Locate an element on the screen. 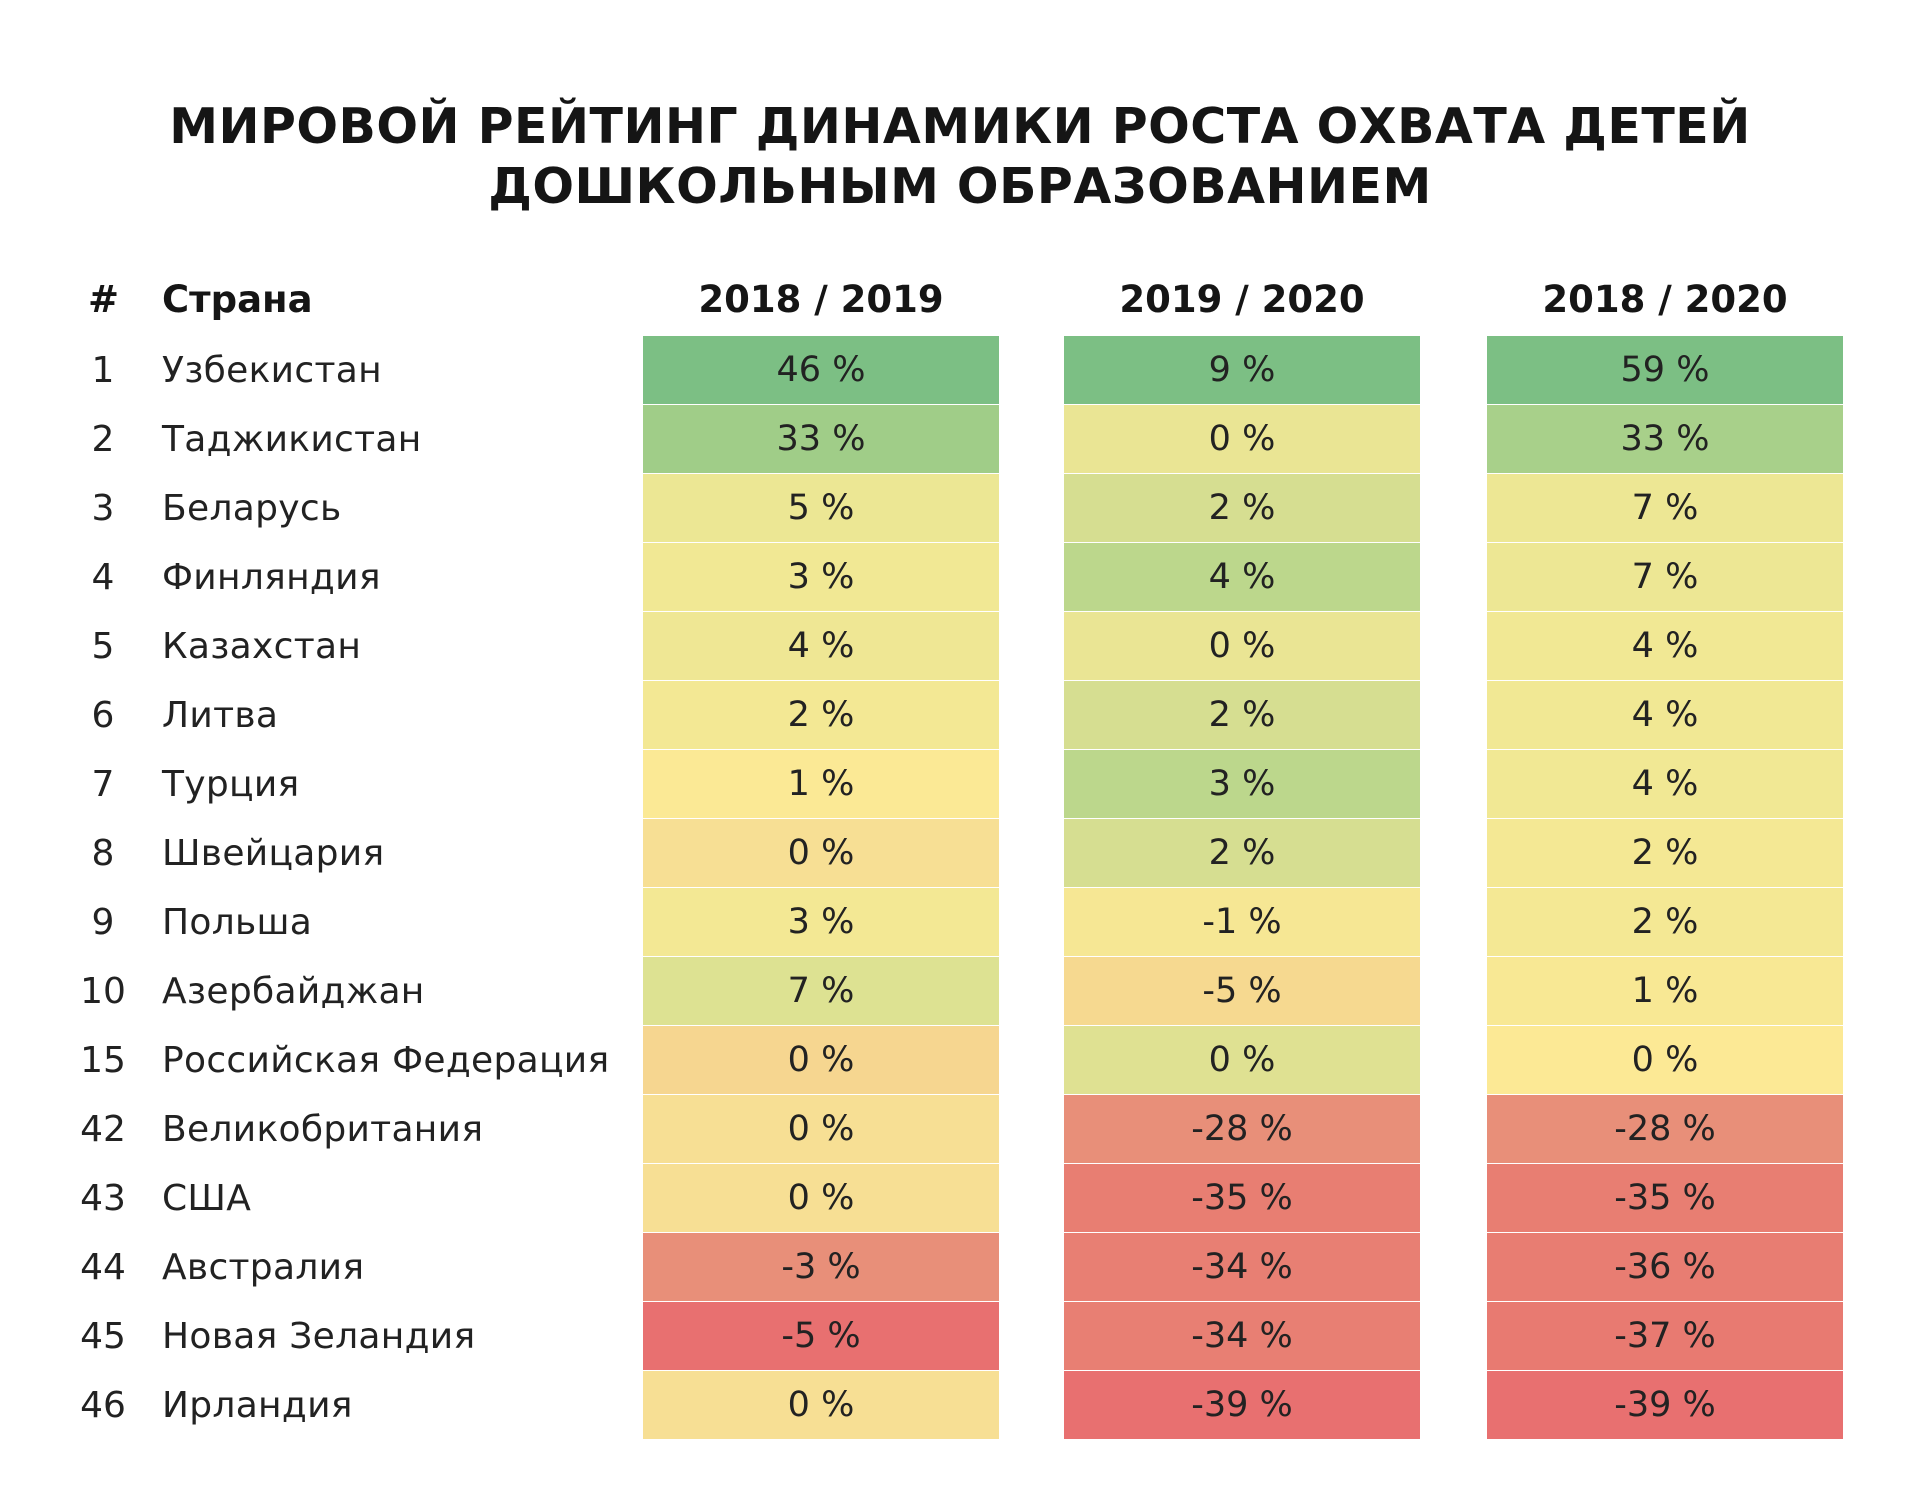 The image size is (1920, 1500). country-cell: Таджикистан is located at coordinates (292, 439).